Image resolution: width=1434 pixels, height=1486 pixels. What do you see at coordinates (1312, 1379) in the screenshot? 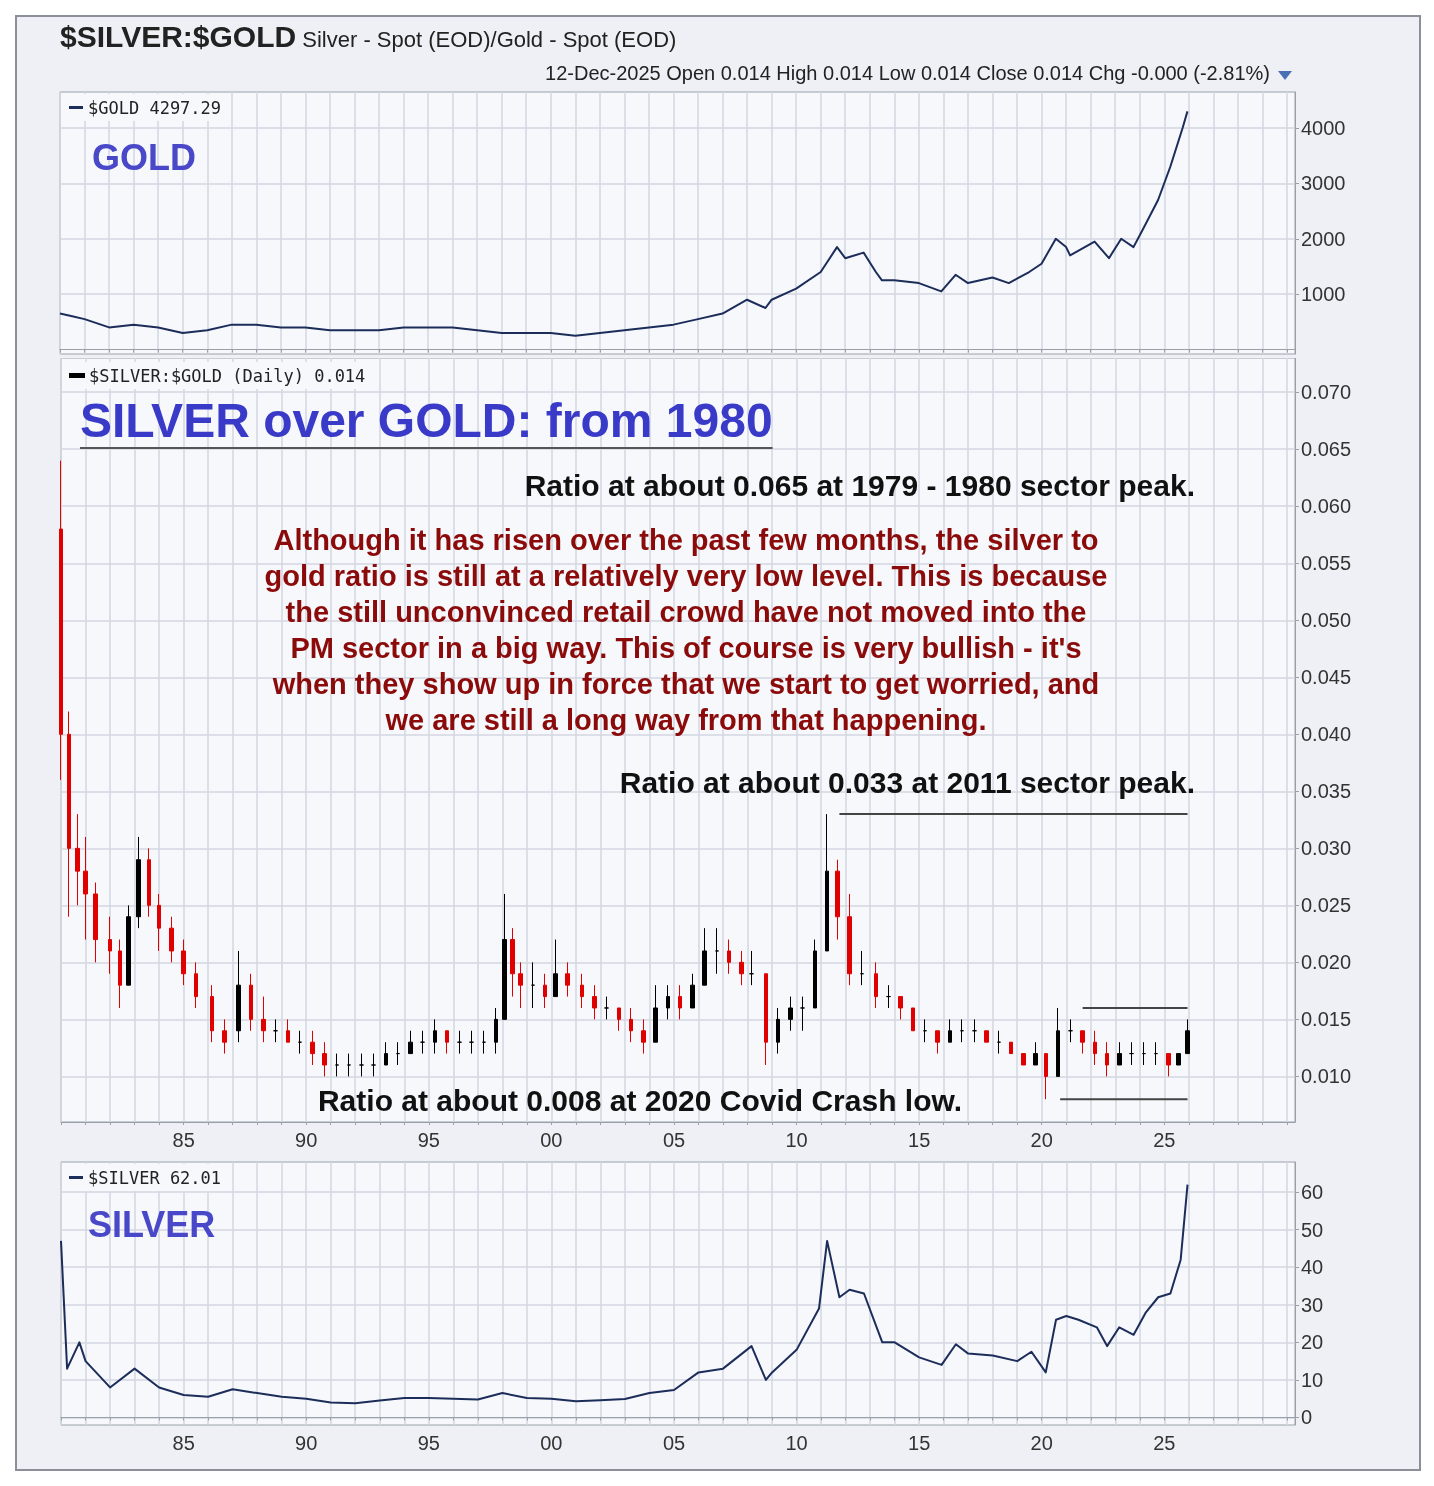
I see `y-tick-label: 10` at bounding box center [1312, 1379].